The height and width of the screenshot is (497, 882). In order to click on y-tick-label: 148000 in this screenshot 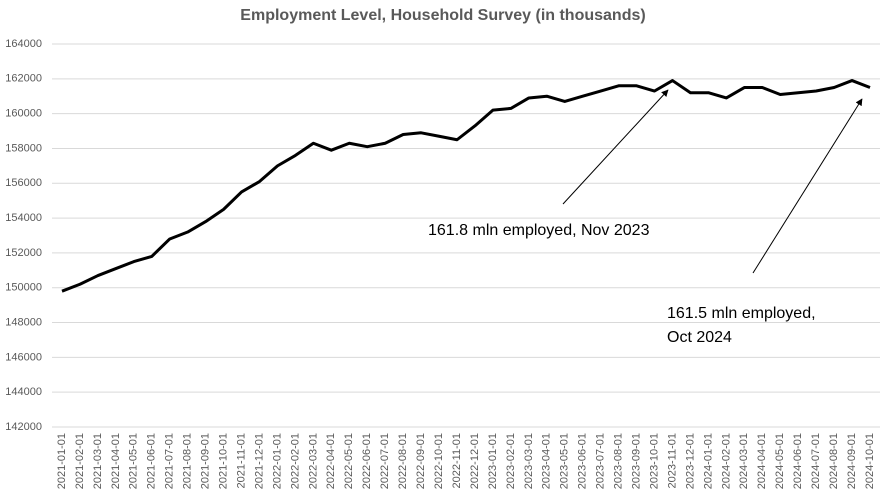, I will do `click(23, 322)`.